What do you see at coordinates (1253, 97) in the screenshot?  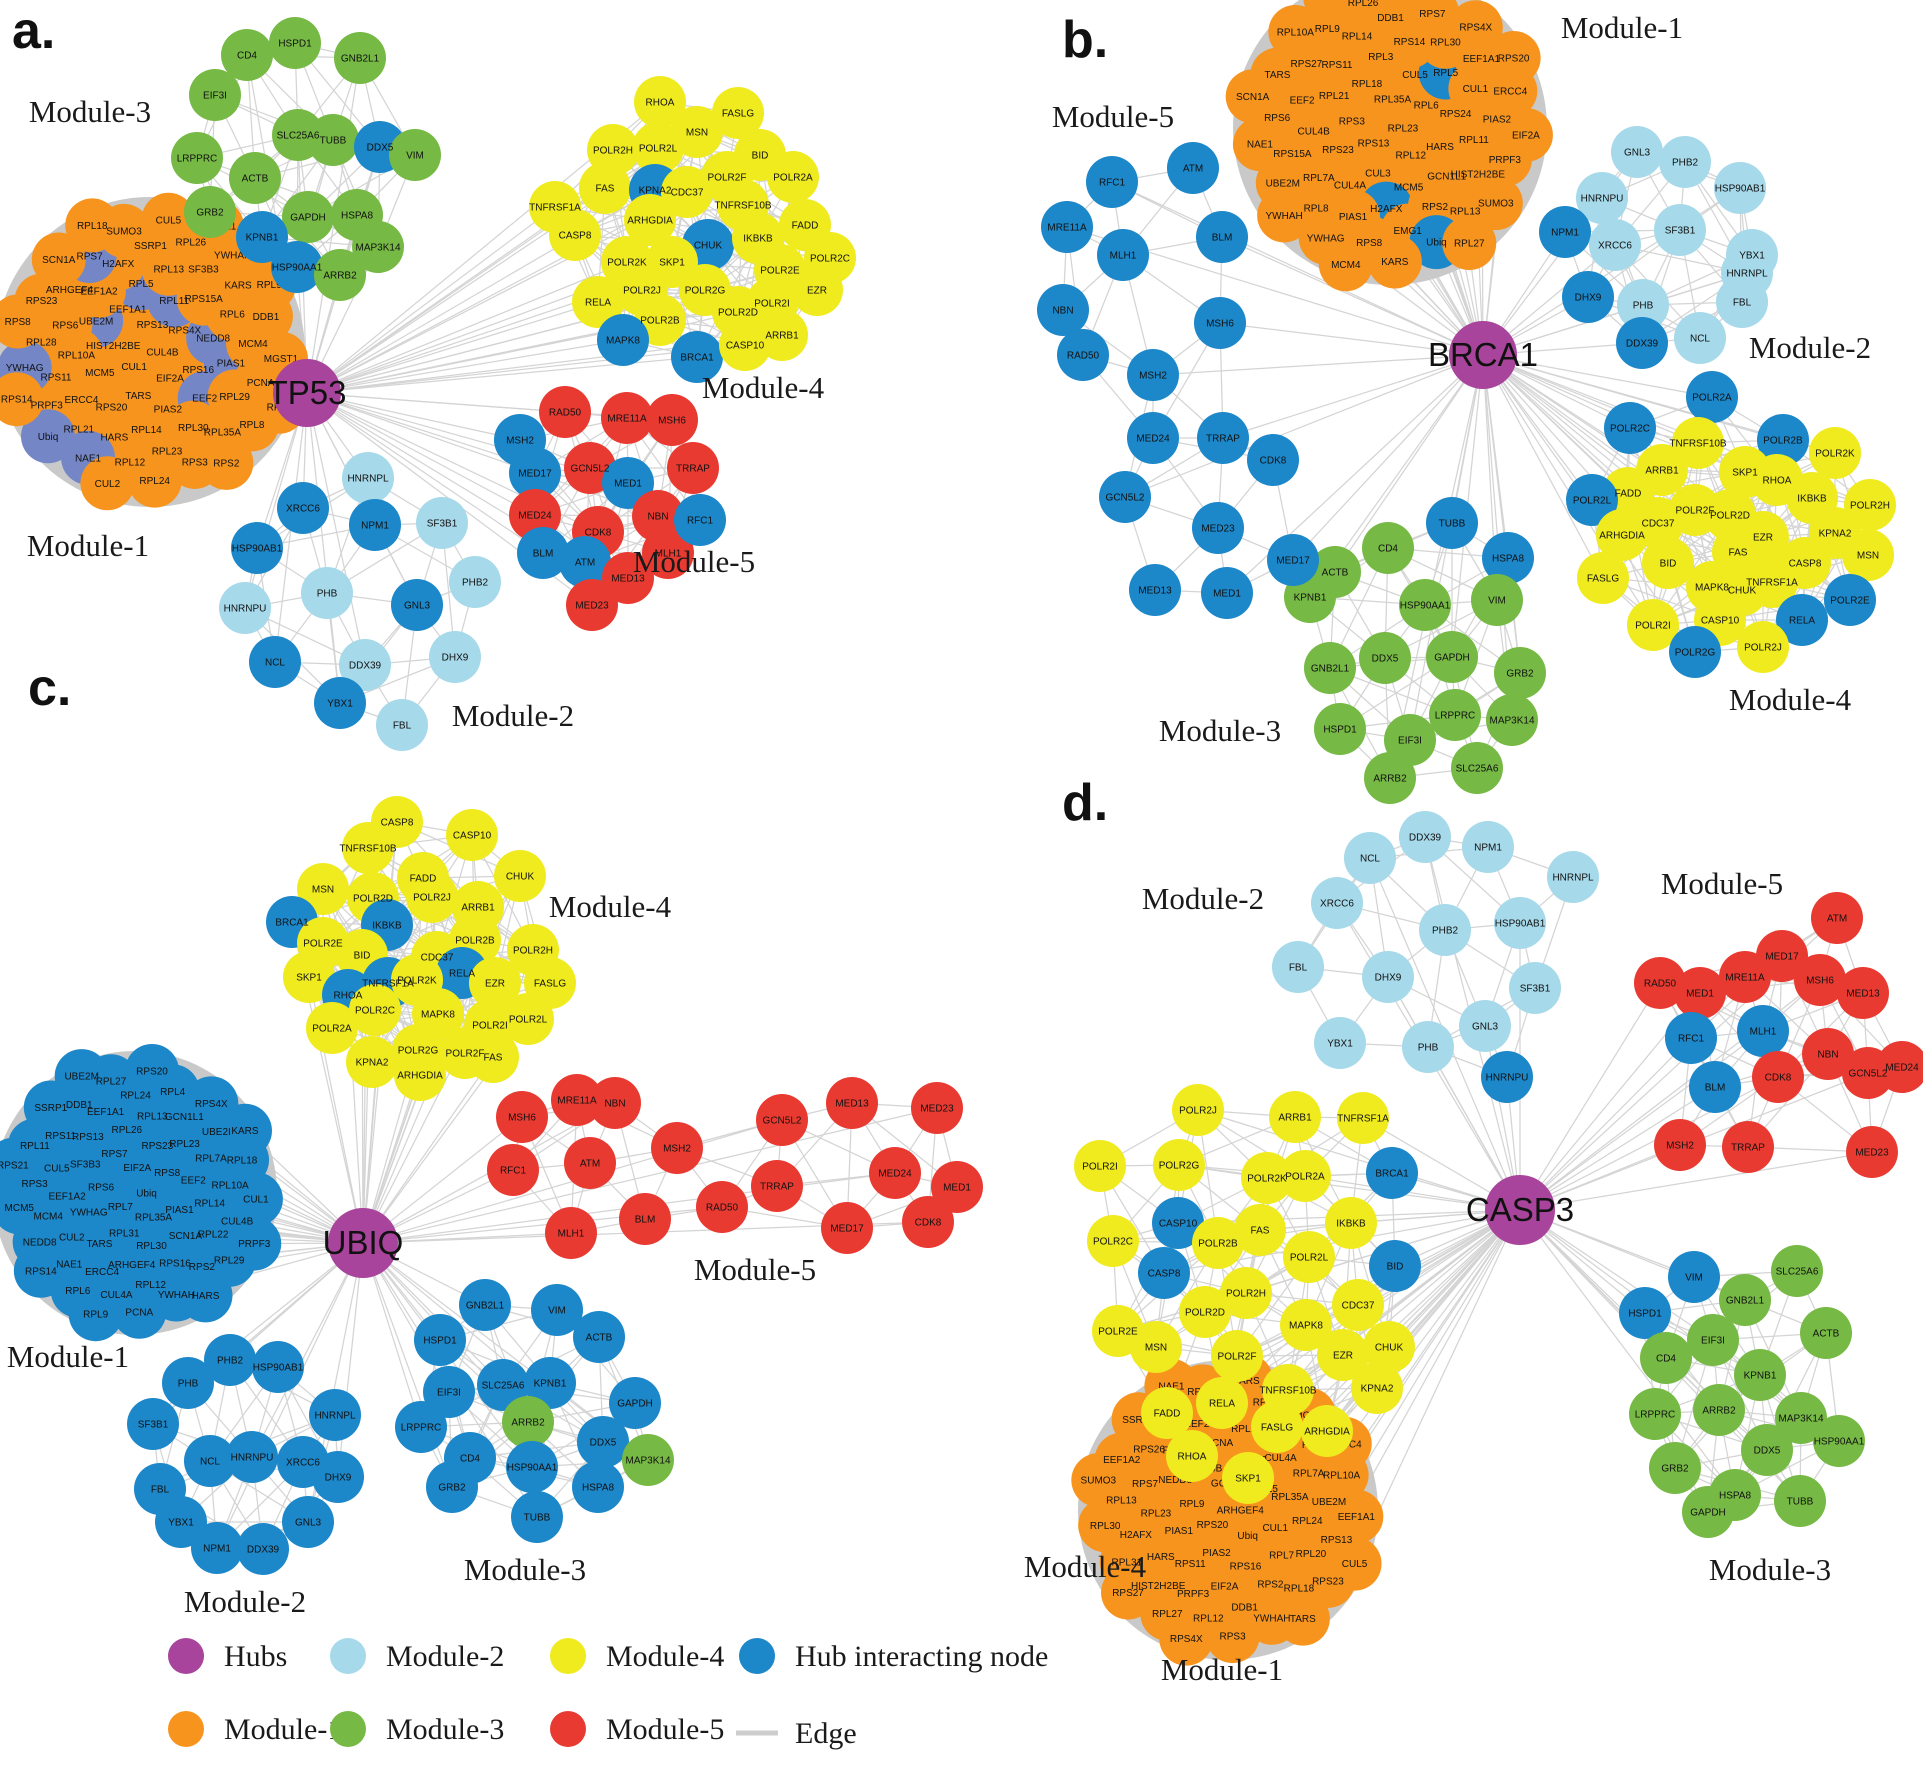 I see `node-label: SCN1A` at bounding box center [1253, 97].